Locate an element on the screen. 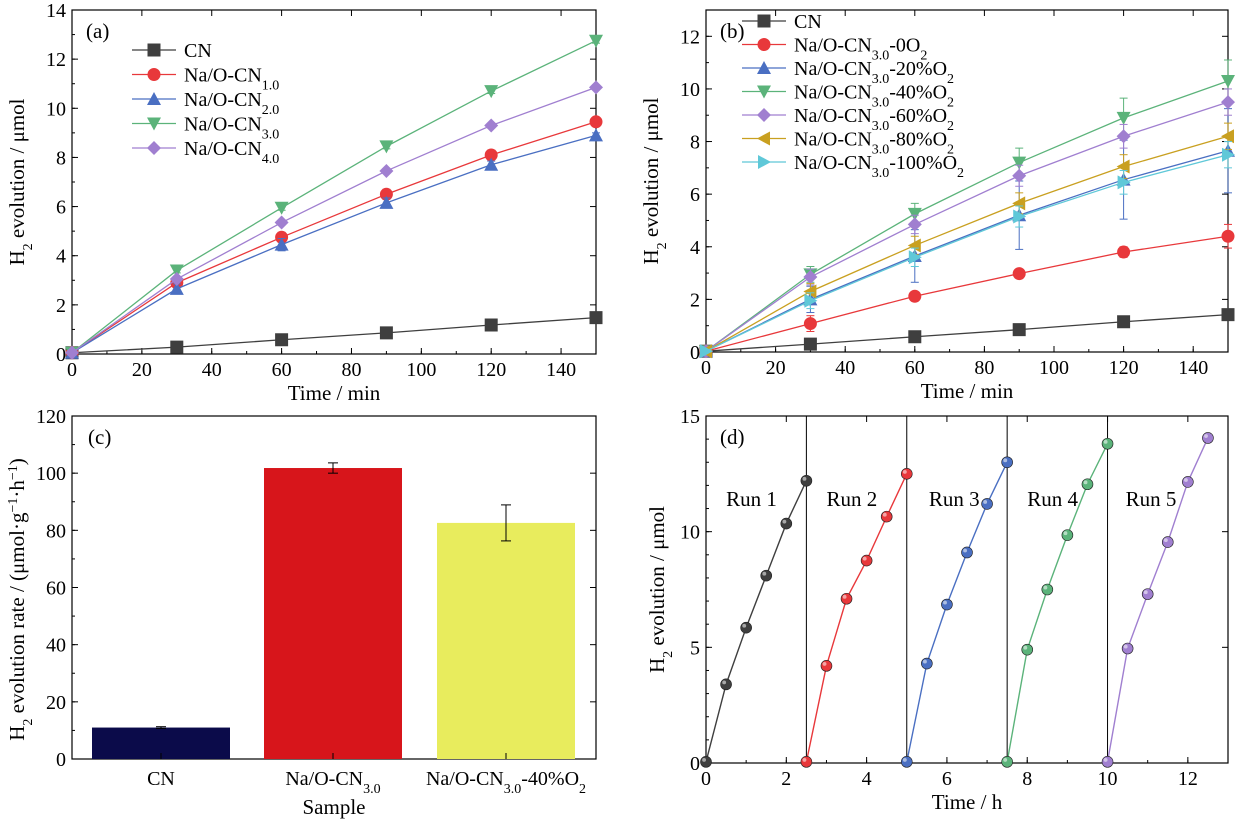 The image size is (1238, 820). panel-2-ytick-label: 20 is located at coordinates (56, 703).